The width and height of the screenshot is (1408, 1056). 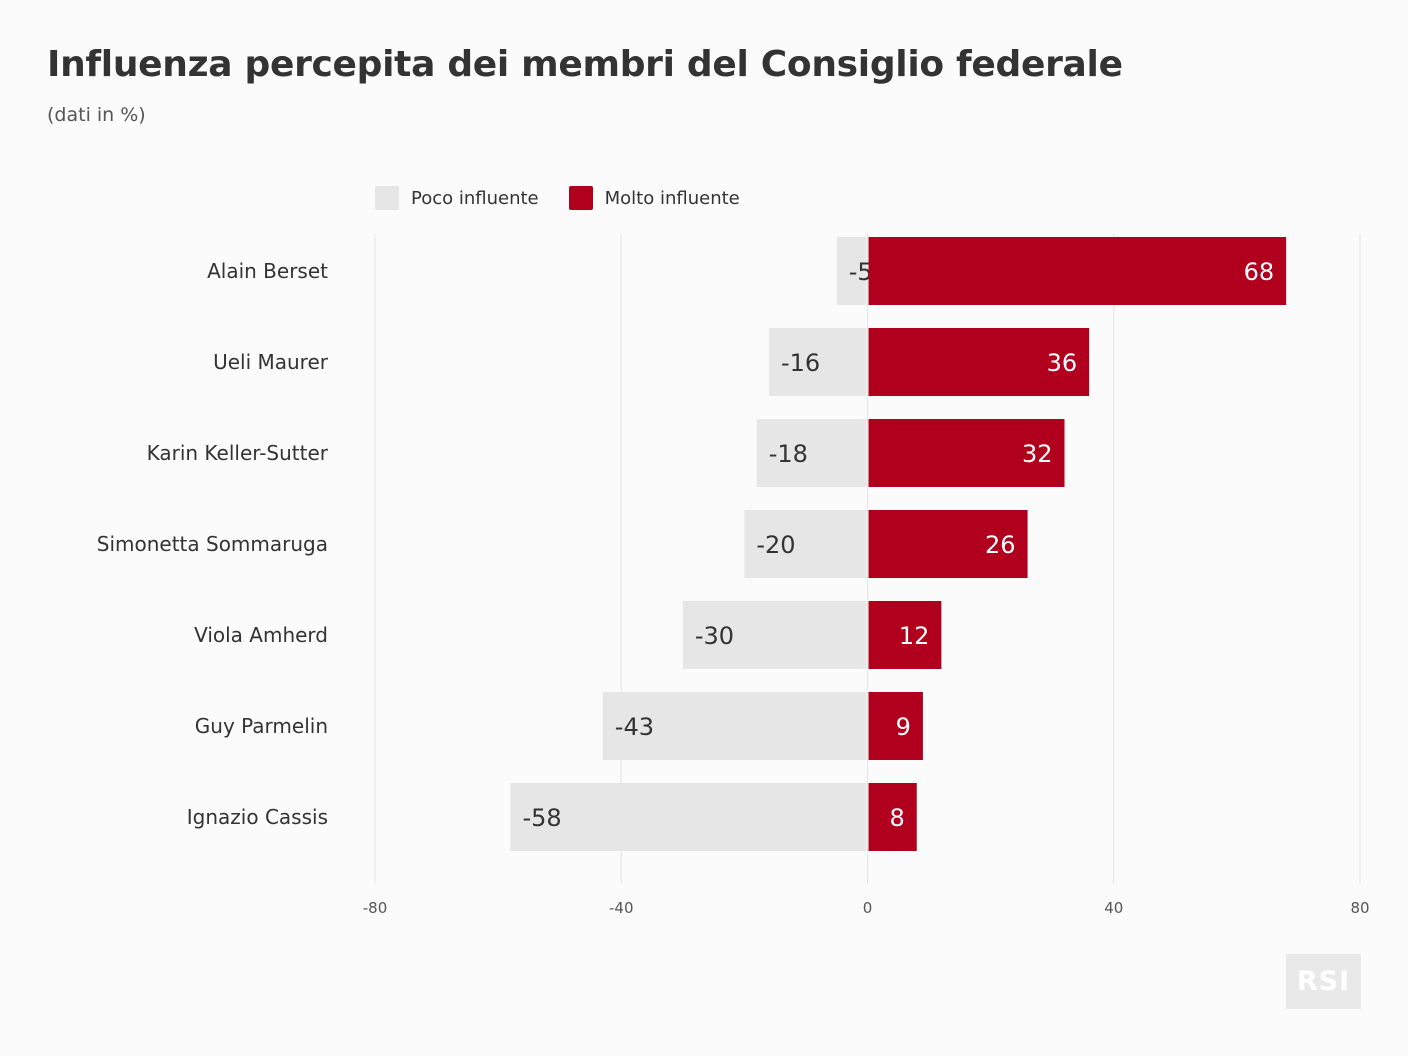 I want to click on x-tick-label: 0, so click(x=868, y=908).